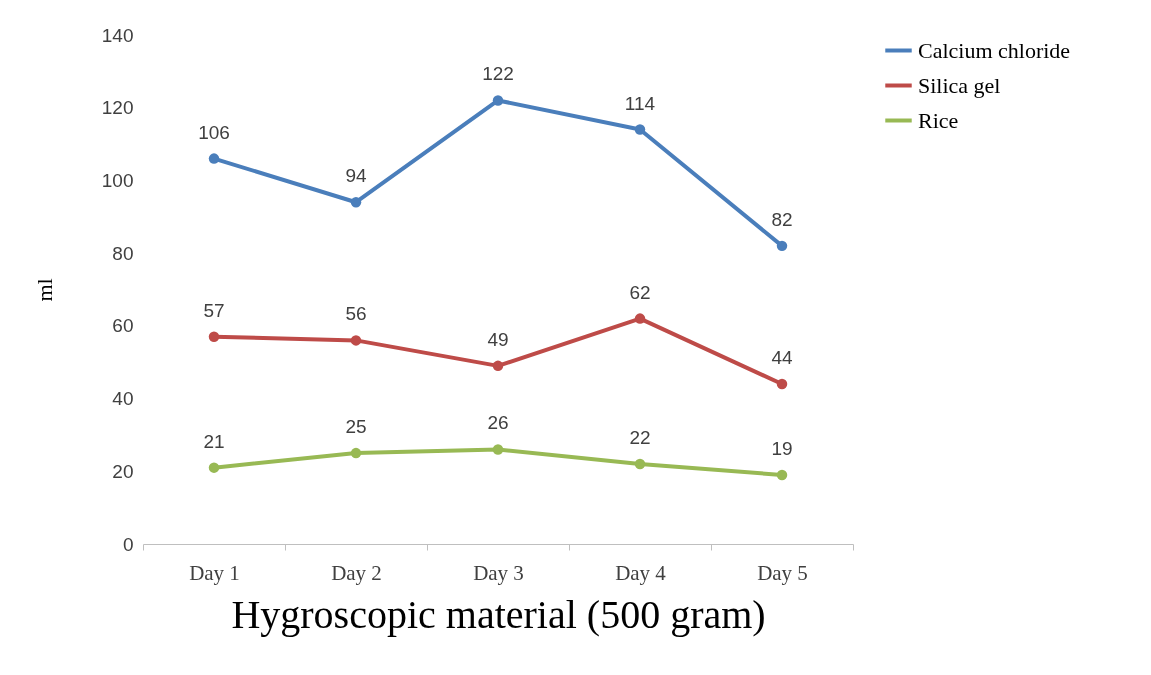 The width and height of the screenshot is (1151, 675). What do you see at coordinates (498, 74) in the screenshot?
I see `data-label: 122` at bounding box center [498, 74].